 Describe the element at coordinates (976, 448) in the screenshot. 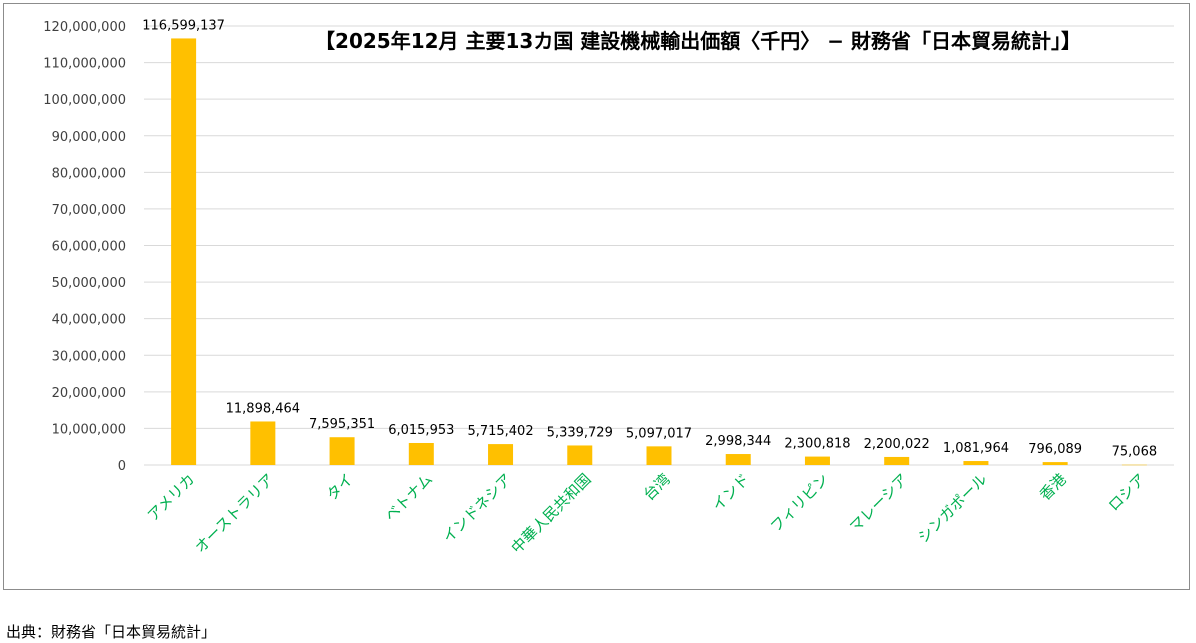

I see `data-label: 1,081,964` at that location.